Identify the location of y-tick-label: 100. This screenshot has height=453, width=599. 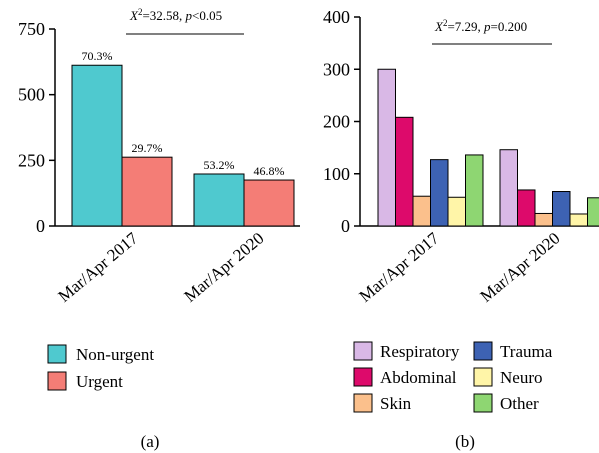
(336, 174).